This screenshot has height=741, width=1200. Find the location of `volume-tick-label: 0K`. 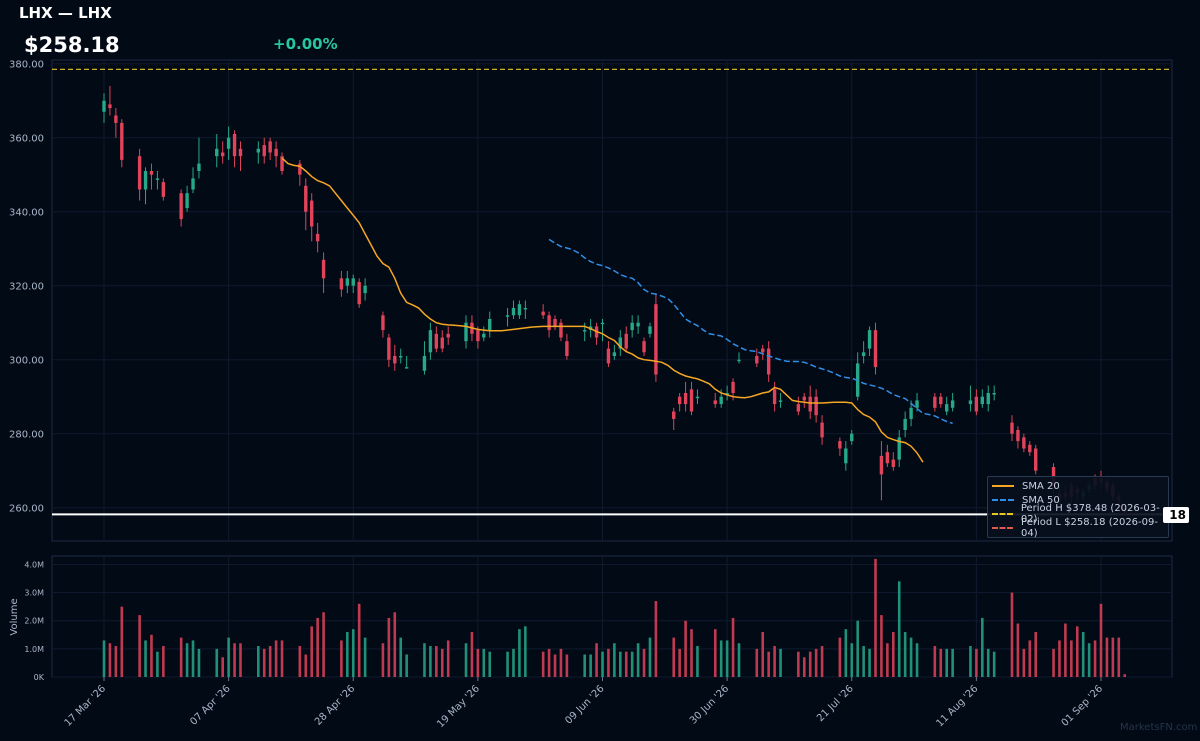

volume-tick-label: 0K is located at coordinates (39, 677).